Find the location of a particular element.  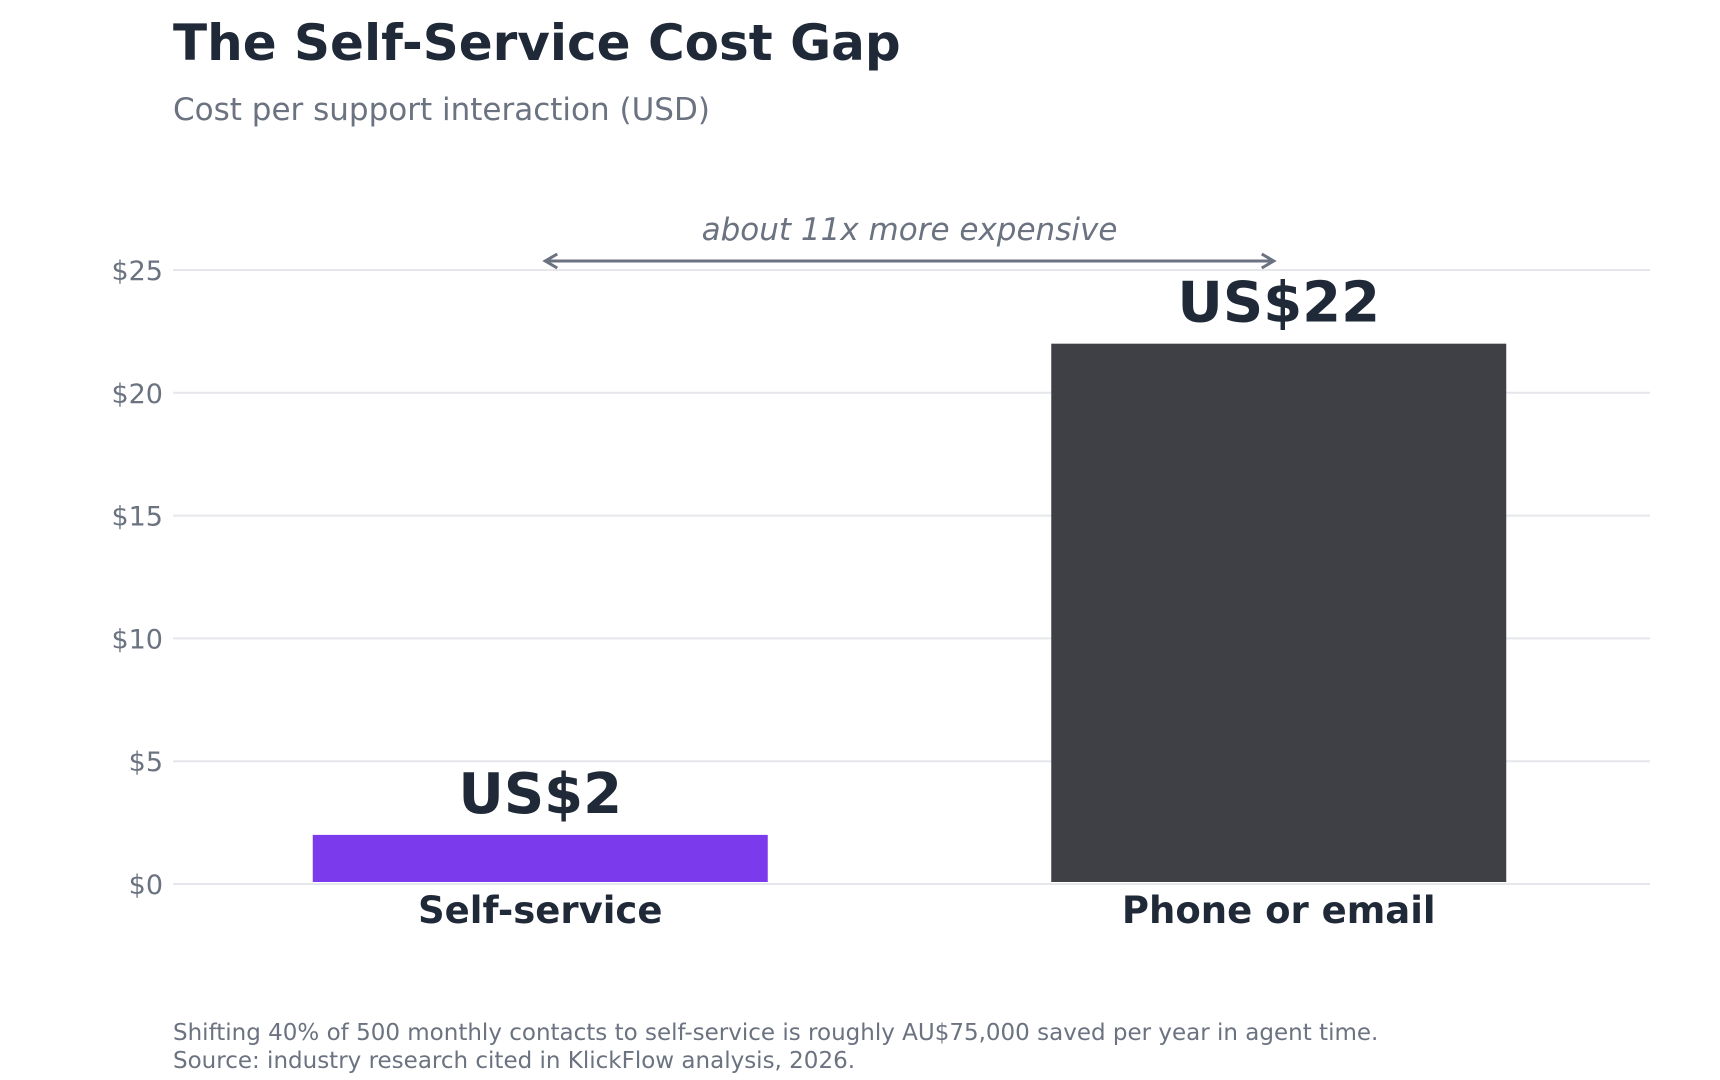

y-tick-label: $10 is located at coordinates (137, 639).